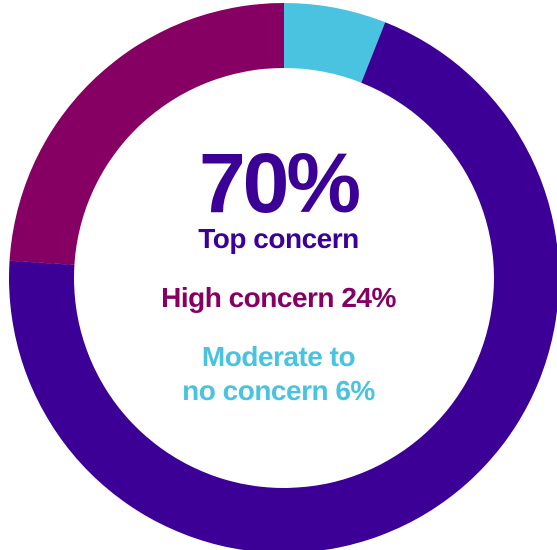  I want to click on high-concern-label: High concern 24%, so click(278, 297).